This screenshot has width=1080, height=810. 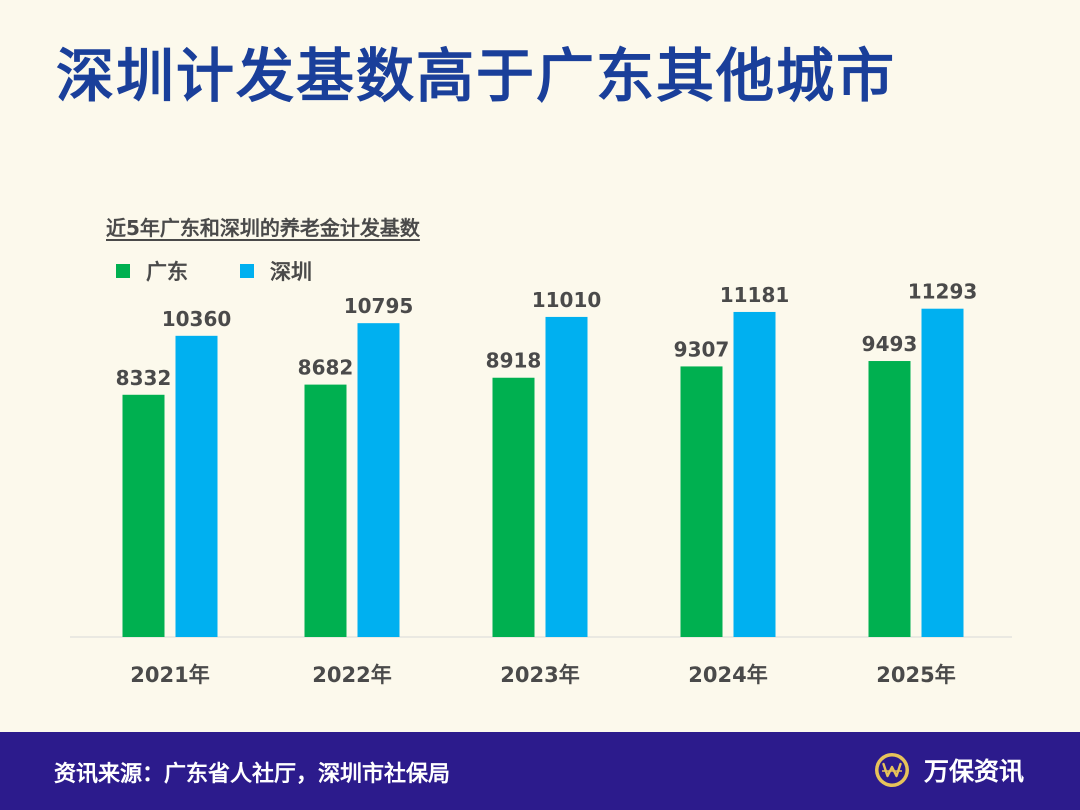 What do you see at coordinates (197, 319) in the screenshot?
I see `data-label-shenzhen-0: 10360` at bounding box center [197, 319].